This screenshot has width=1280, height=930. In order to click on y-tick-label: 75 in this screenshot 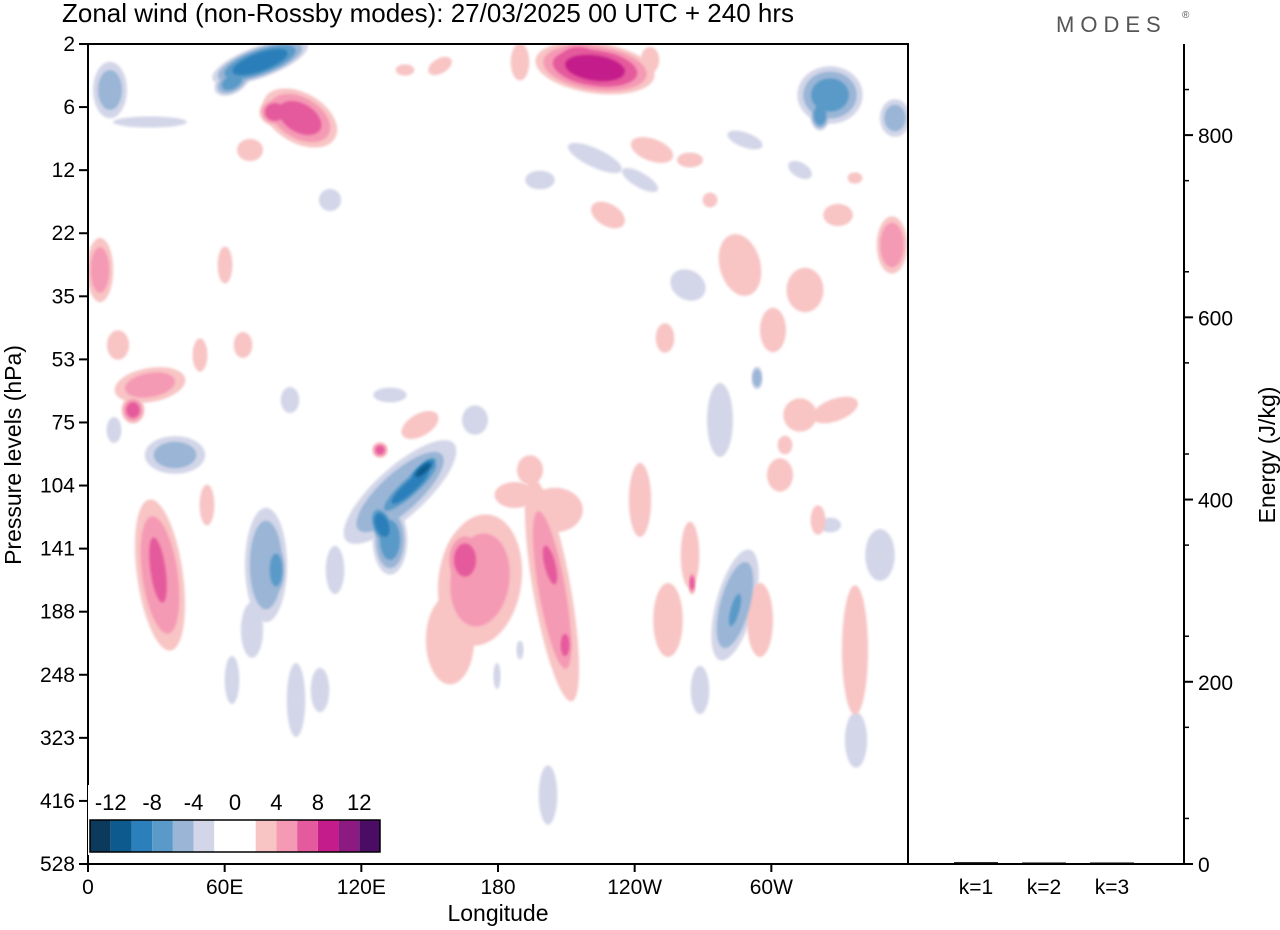, I will do `click(63, 422)`.